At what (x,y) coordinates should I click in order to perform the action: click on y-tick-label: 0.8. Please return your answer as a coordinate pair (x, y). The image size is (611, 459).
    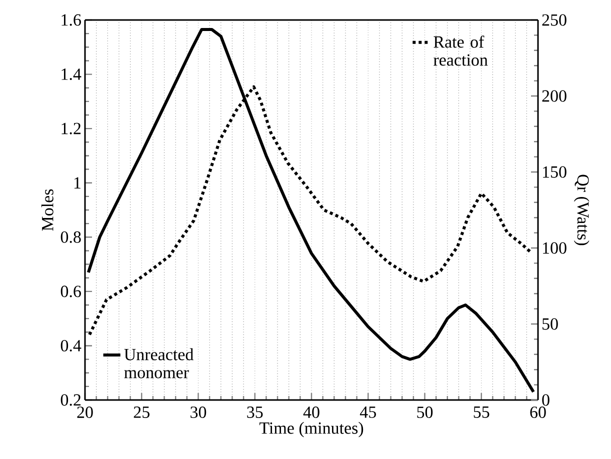
    Looking at the image, I should click on (70, 237).